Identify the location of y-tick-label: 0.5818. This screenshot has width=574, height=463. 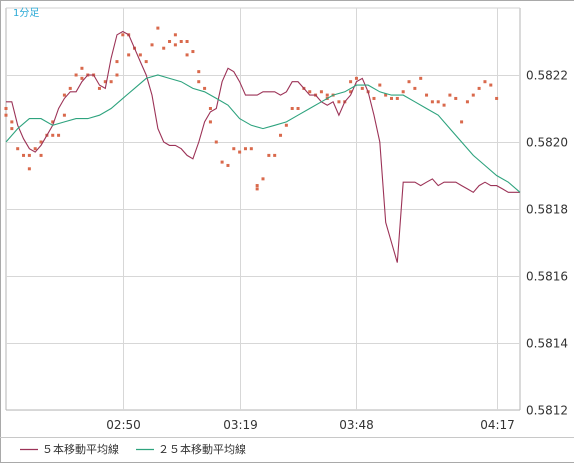
(547, 210).